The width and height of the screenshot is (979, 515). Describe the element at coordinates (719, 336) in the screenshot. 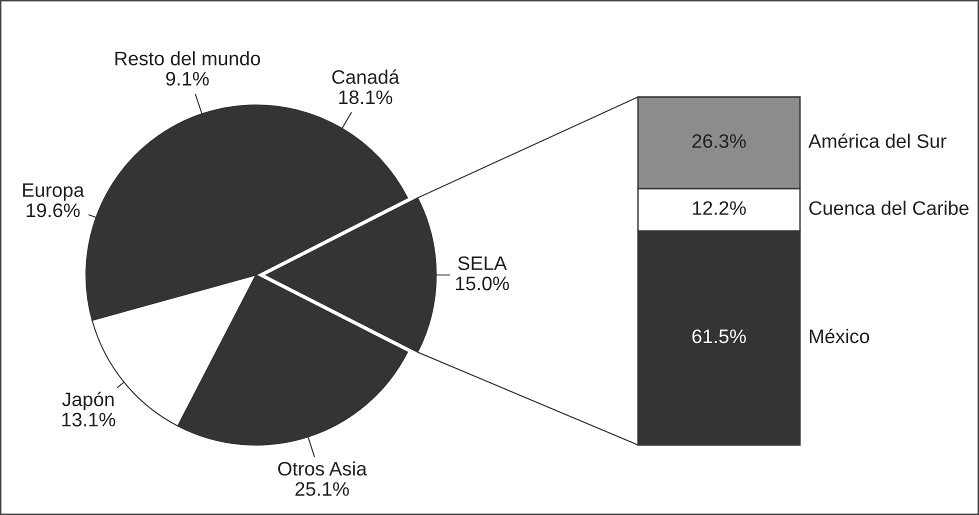

I see `data-label: 61.5%` at that location.